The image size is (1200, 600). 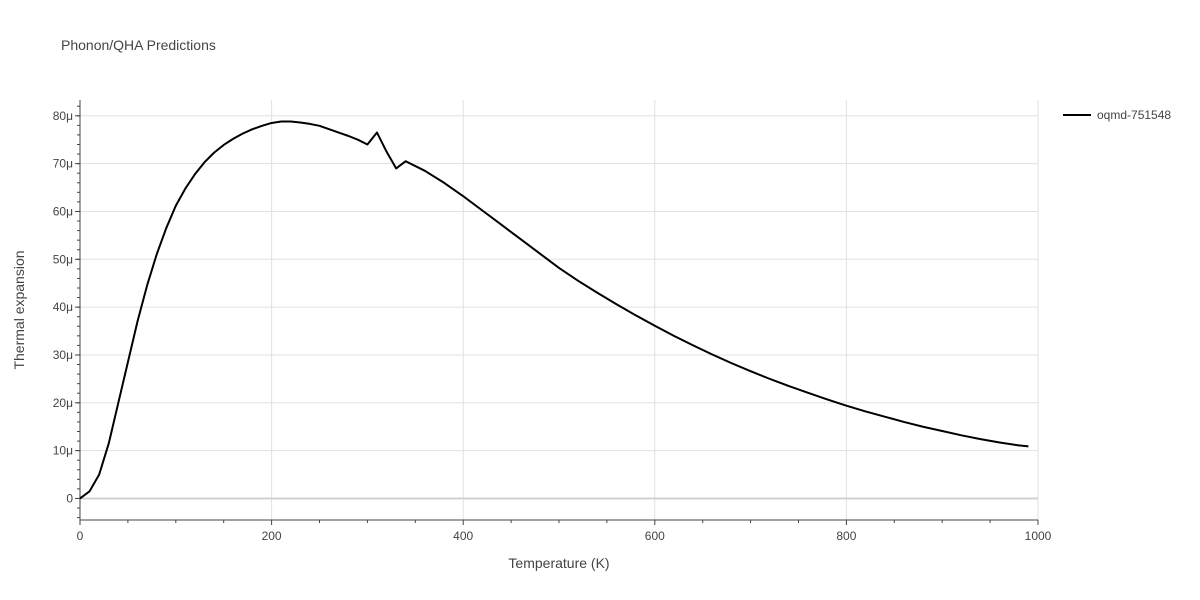 I want to click on legend: oqmd-751548, so click(x=1117, y=115).